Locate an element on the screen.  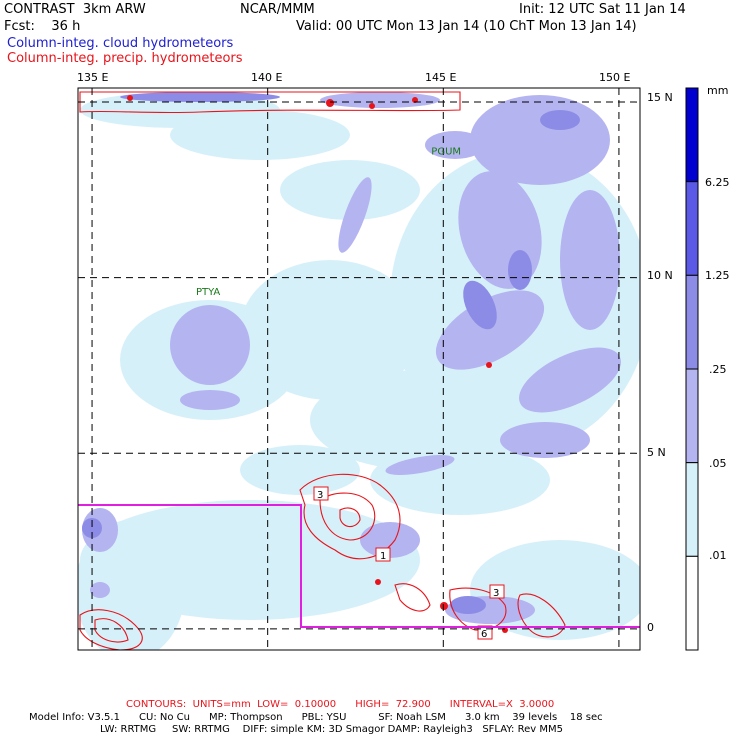
field-precip-label: Column-integ. precip. hydrometeors is located at coordinates (125, 58).